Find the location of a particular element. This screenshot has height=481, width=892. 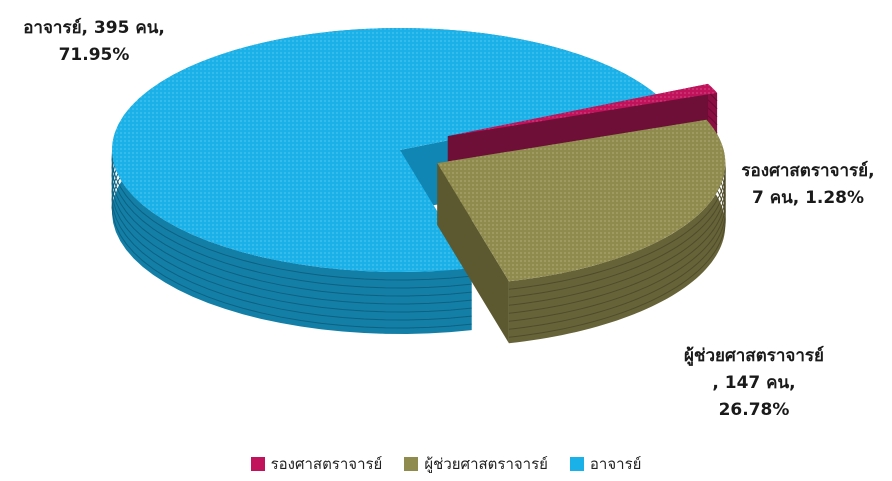

data-label-phuchuay: ผู้ช่วยศาสตราจารย์ , 147 คน, 26.78% is located at coordinates (754, 383).